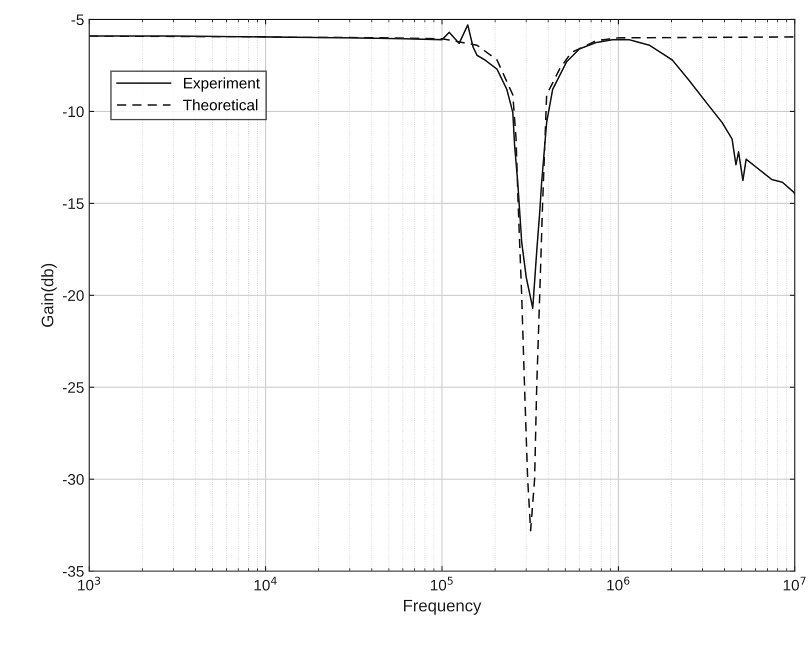 The width and height of the screenshot is (811, 649). I want to click on y-tick-label: -10, so click(73, 112).